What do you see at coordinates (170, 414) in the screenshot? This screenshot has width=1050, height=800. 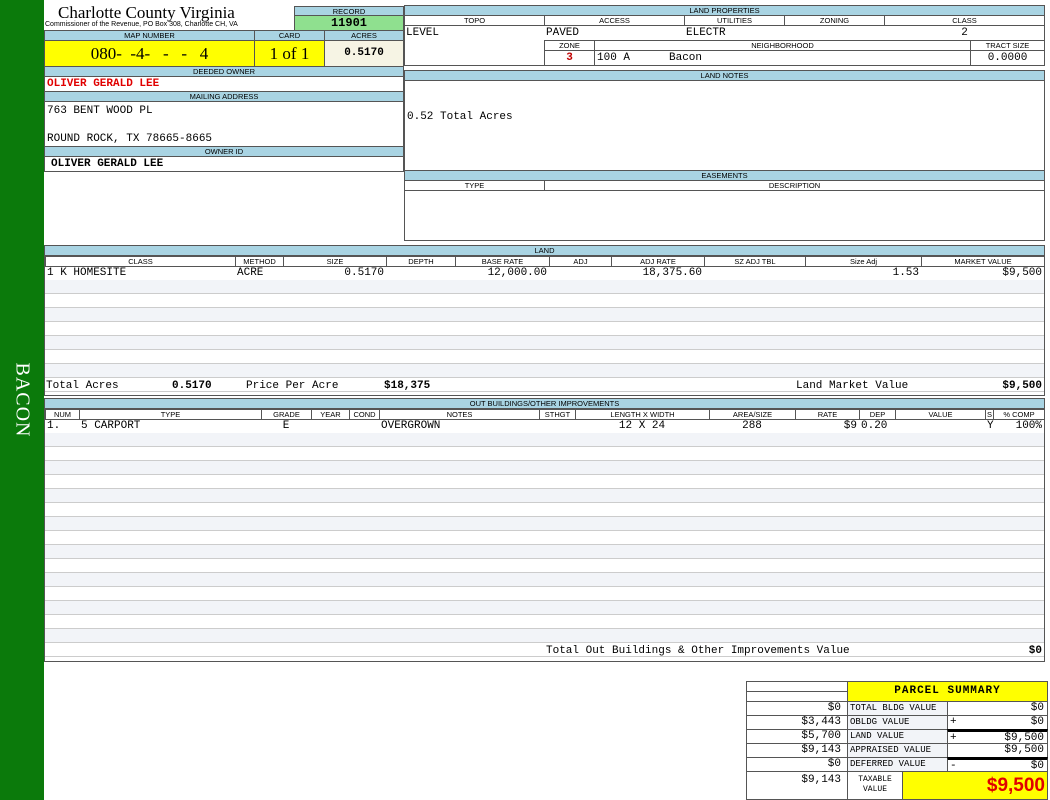 I see `column-header: TYPE` at bounding box center [170, 414].